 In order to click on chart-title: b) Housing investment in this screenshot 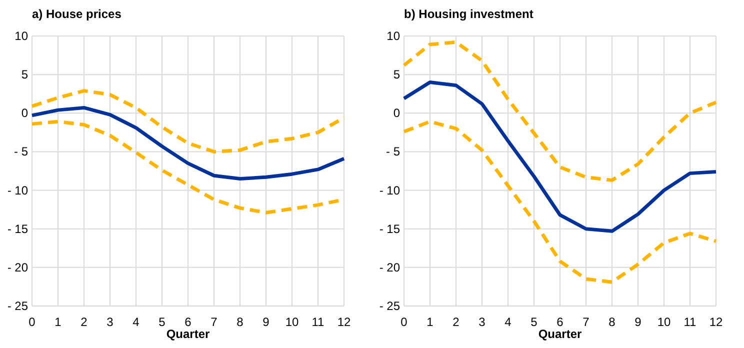, I will do `click(469, 14)`.